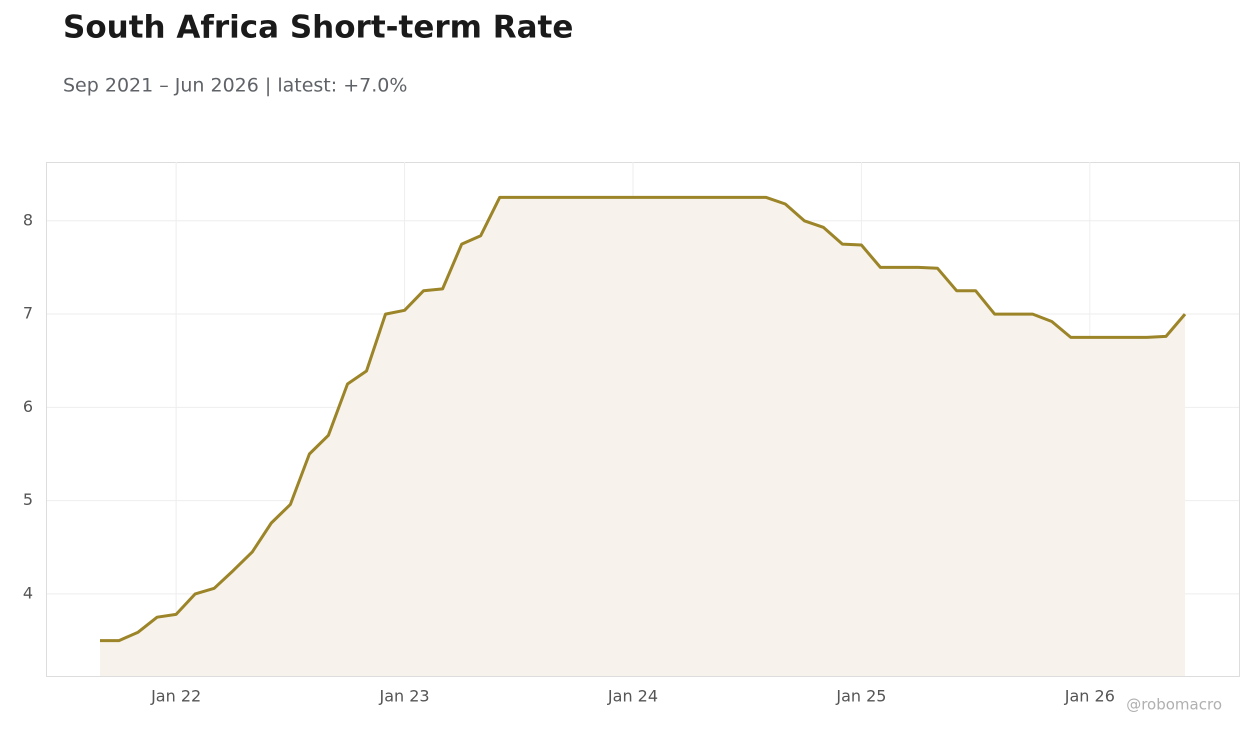 This screenshot has width=1260, height=732. Describe the element at coordinates (404, 696) in the screenshot. I see `x-tick-label: Jan 23` at that location.